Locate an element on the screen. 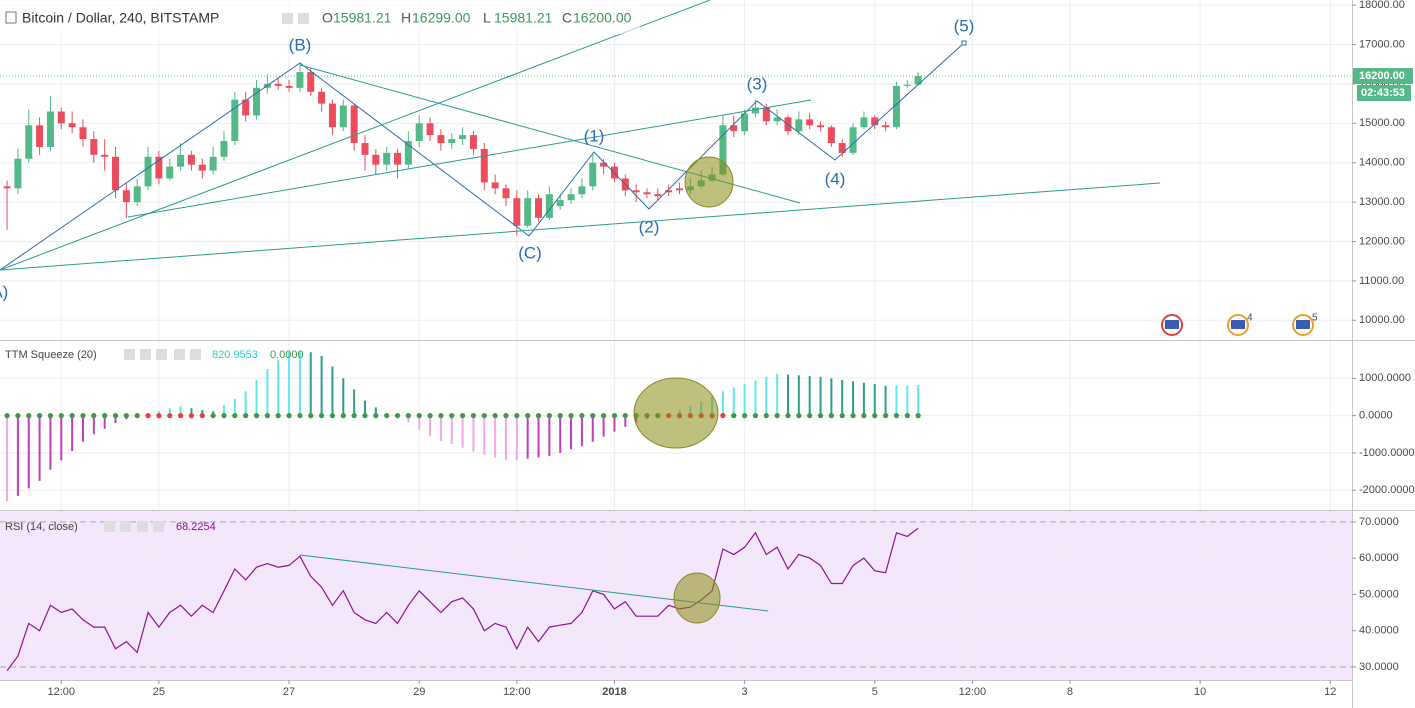  x-tick-label: 3 is located at coordinates (745, 692).